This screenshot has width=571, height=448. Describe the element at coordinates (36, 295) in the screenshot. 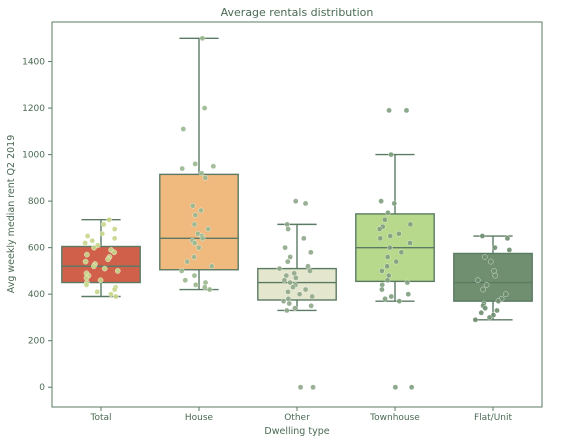

I see `y-tick-label: 400` at that location.